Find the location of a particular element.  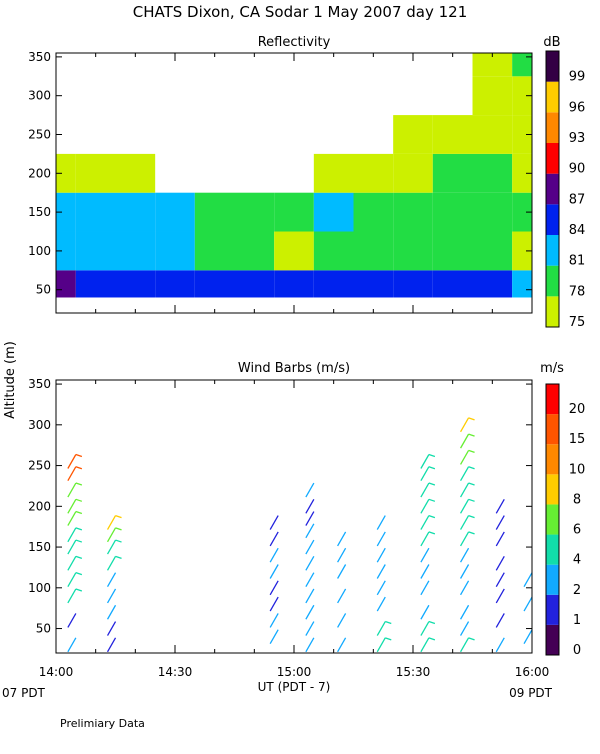

y-tick-label: 250 is located at coordinates (39, 134).